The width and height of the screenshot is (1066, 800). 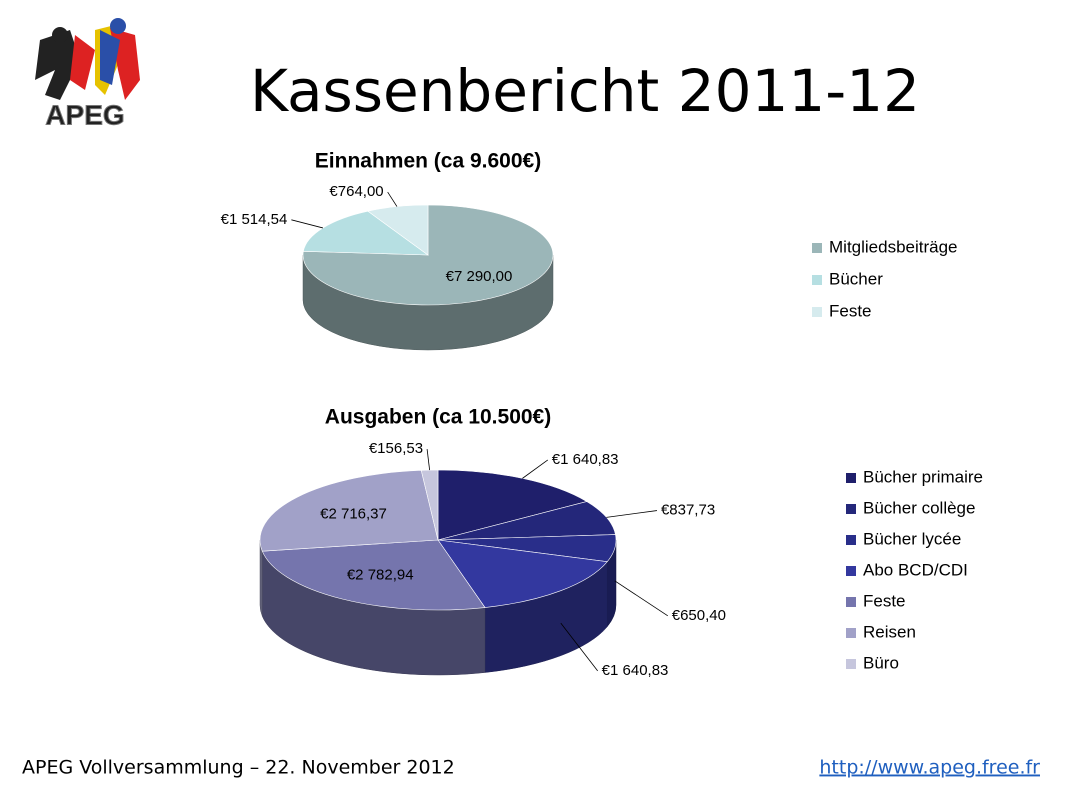 I want to click on data-label: €156,53, so click(x=396, y=448).